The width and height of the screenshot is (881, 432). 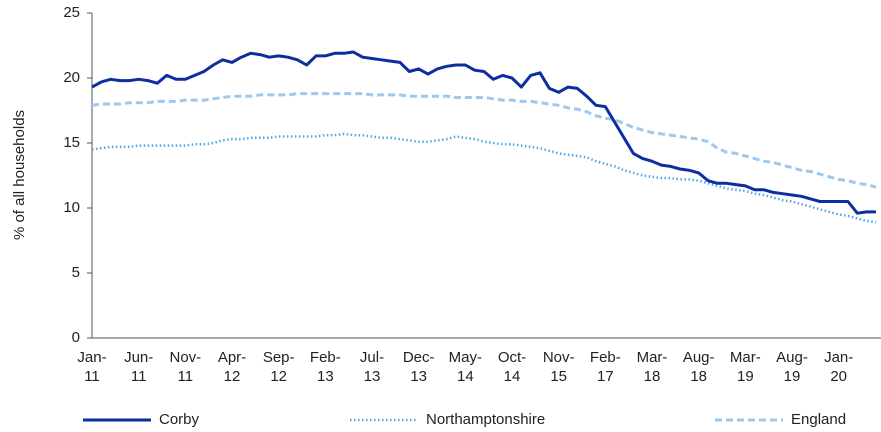 What do you see at coordinates (699, 367) in the screenshot?
I see `x-tick-label: Aug-18` at bounding box center [699, 367].